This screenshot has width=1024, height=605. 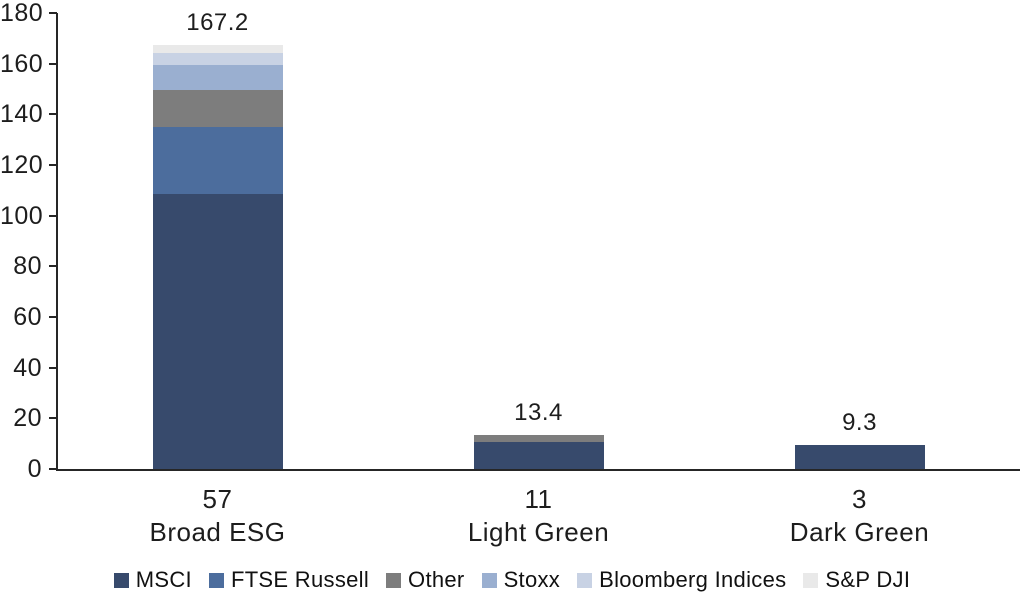 What do you see at coordinates (538, 413) in the screenshot?
I see `bar-total-label: 13.4` at bounding box center [538, 413].